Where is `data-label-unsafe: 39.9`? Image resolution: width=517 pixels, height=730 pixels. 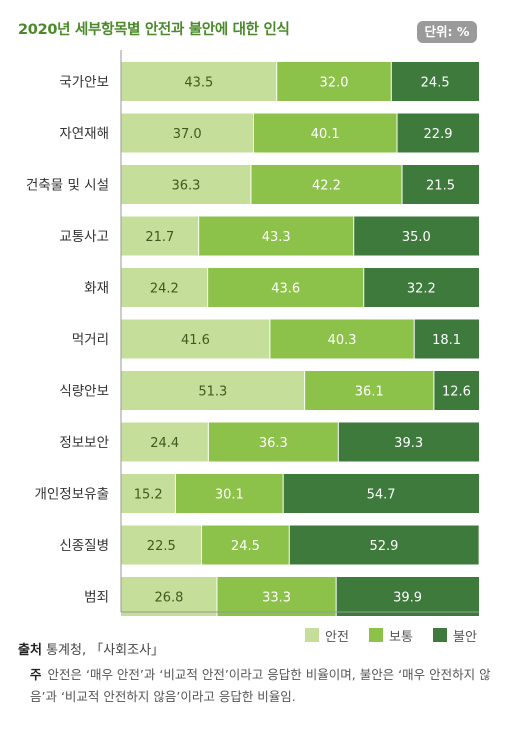 data-label-unsafe: 39.9 is located at coordinates (407, 598).